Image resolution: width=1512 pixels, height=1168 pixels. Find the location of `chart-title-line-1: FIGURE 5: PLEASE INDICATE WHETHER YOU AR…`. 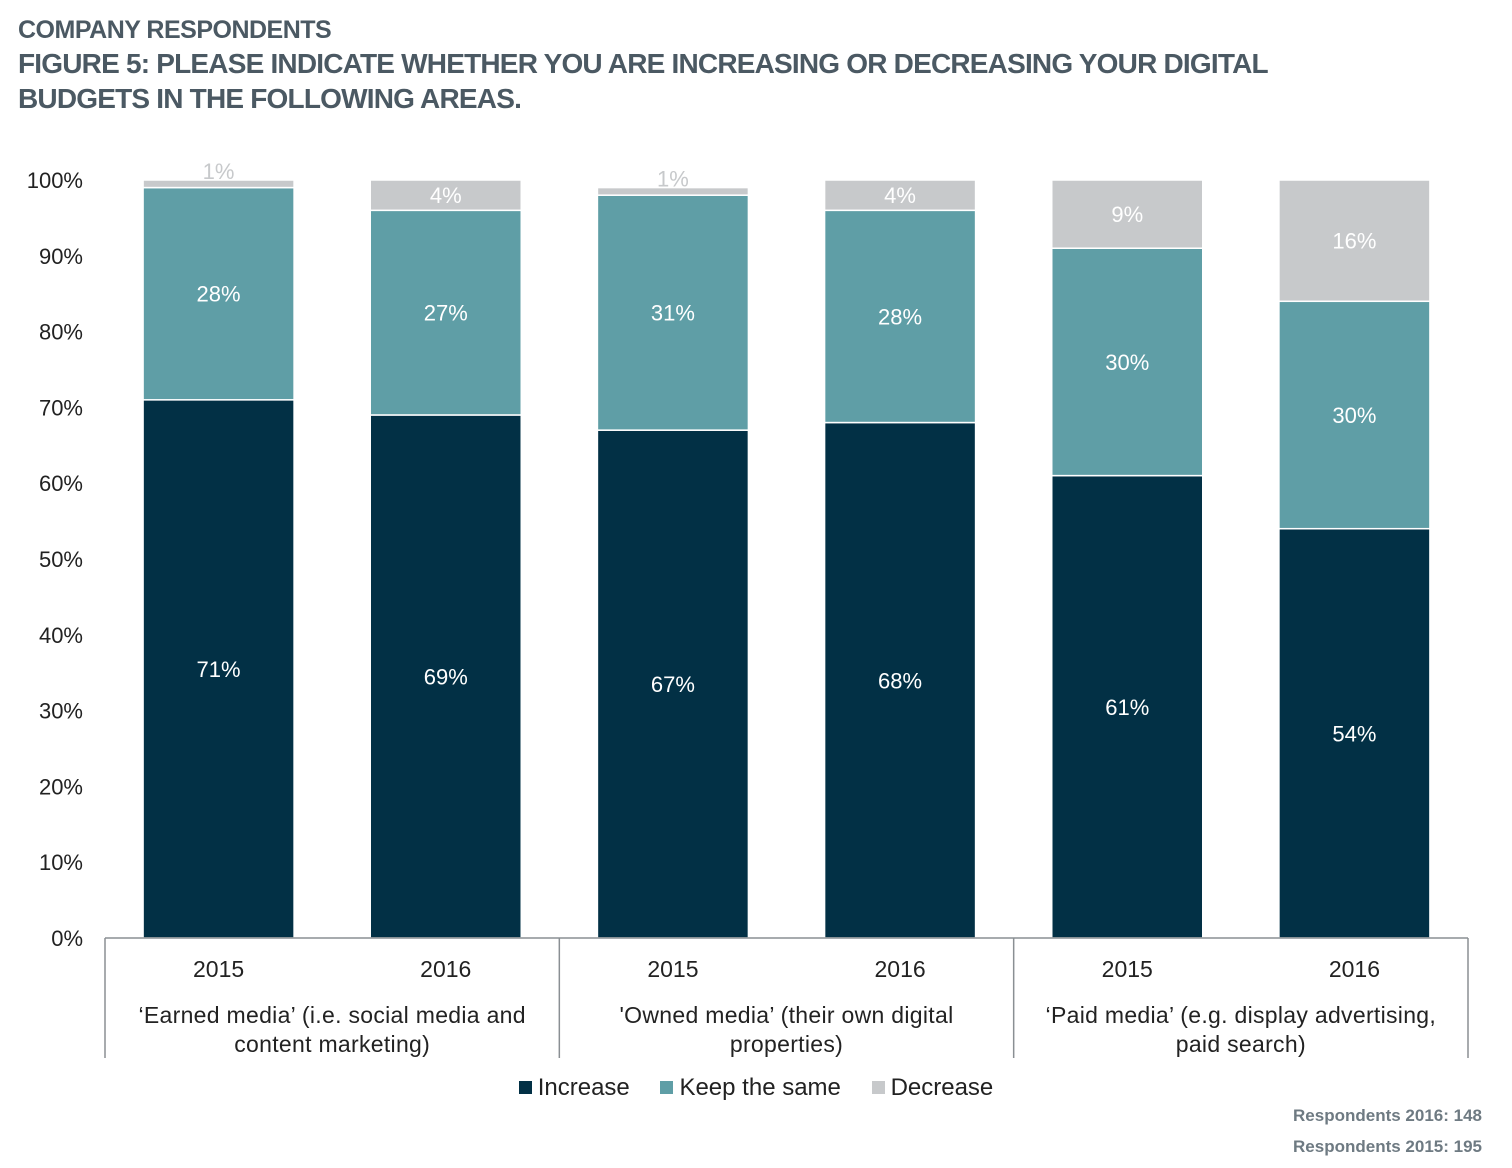

chart-title-line-1: FIGURE 5: PLEASE INDICATE WHETHER YOU AR… is located at coordinates (643, 63).